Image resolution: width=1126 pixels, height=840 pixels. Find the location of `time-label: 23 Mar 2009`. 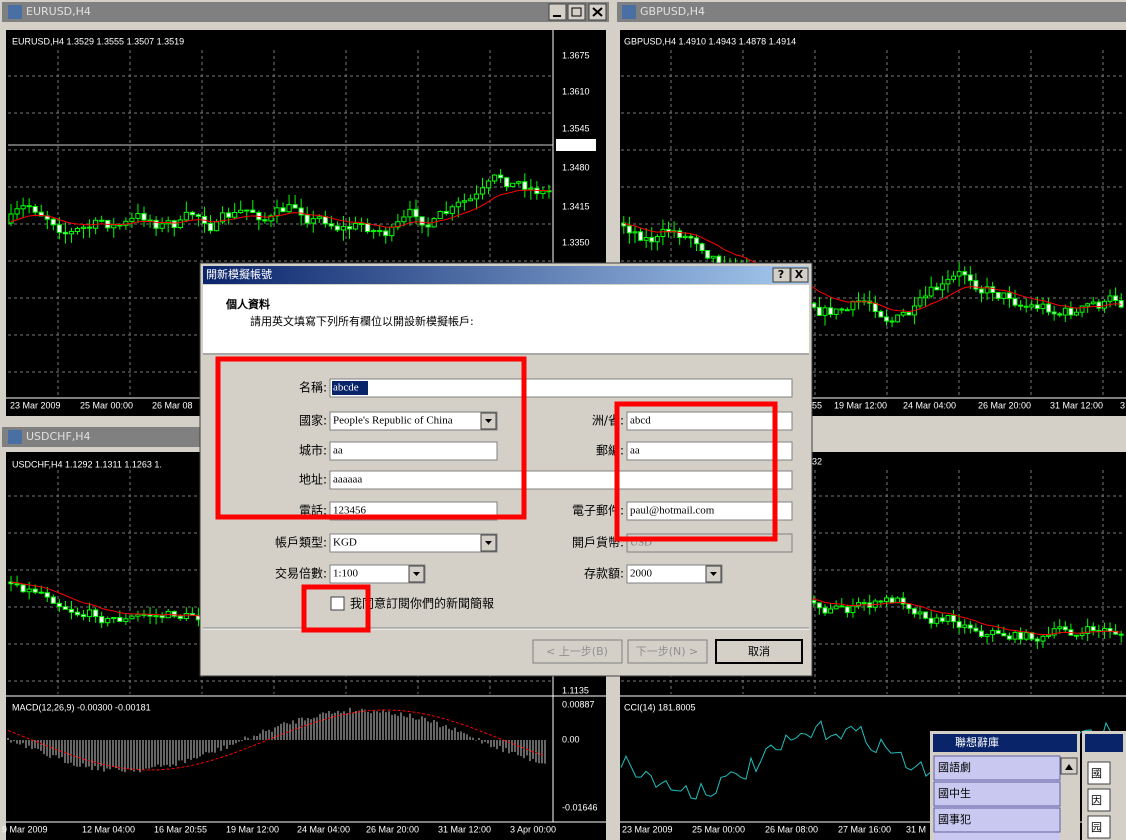

time-label: 23 Mar 2009 is located at coordinates (647, 829).